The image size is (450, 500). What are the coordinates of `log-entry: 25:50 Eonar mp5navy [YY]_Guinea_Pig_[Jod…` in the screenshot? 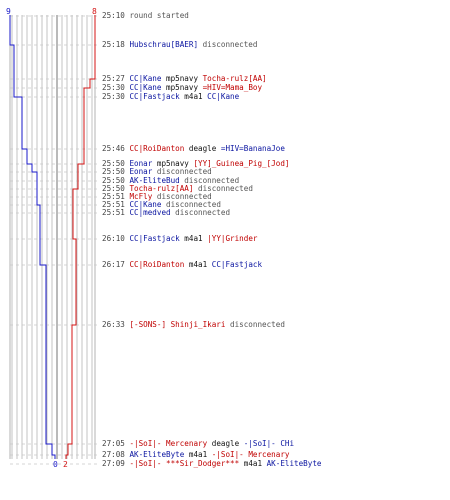 It's located at (195, 163).